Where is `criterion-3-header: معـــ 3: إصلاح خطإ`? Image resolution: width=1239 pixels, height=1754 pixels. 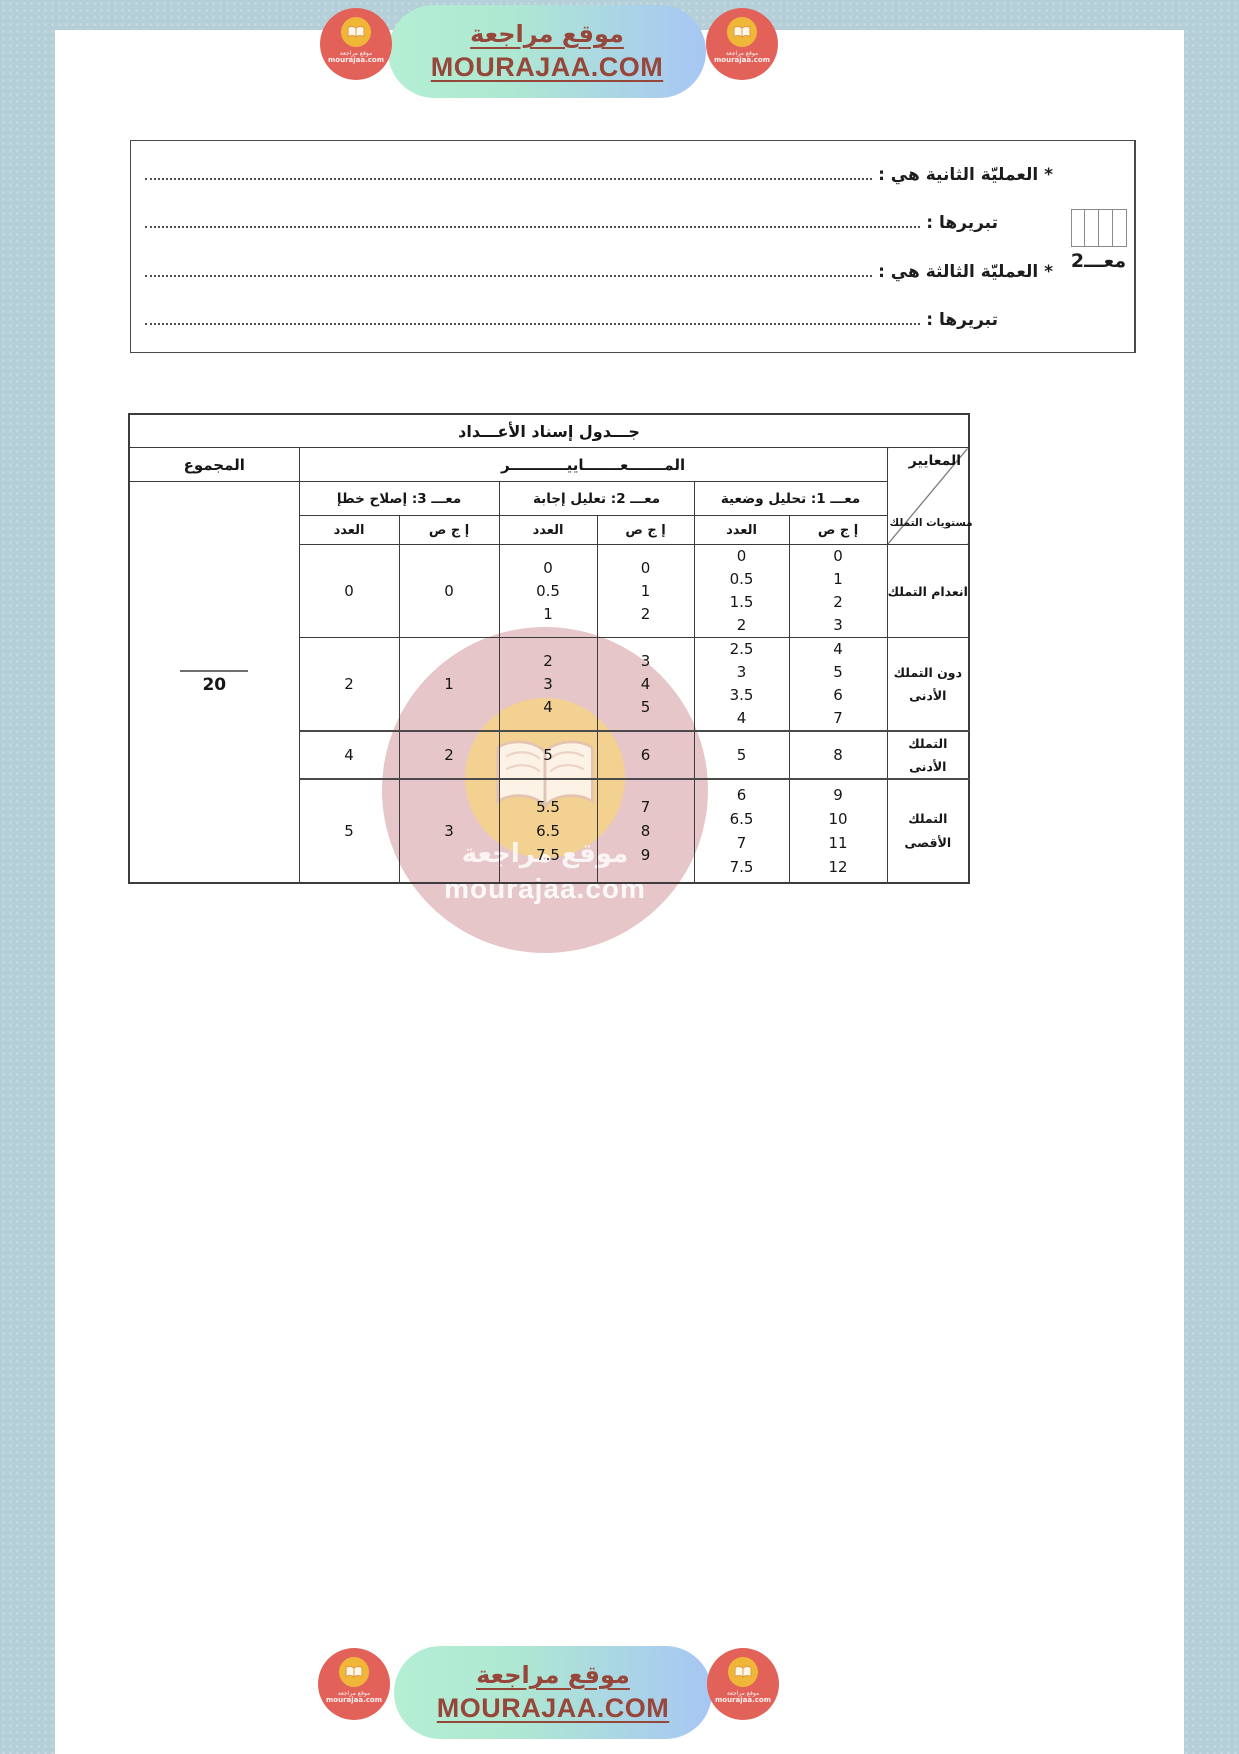
criterion-3-header: معـــ 3: إصلاح خطإ is located at coordinates (399, 498).